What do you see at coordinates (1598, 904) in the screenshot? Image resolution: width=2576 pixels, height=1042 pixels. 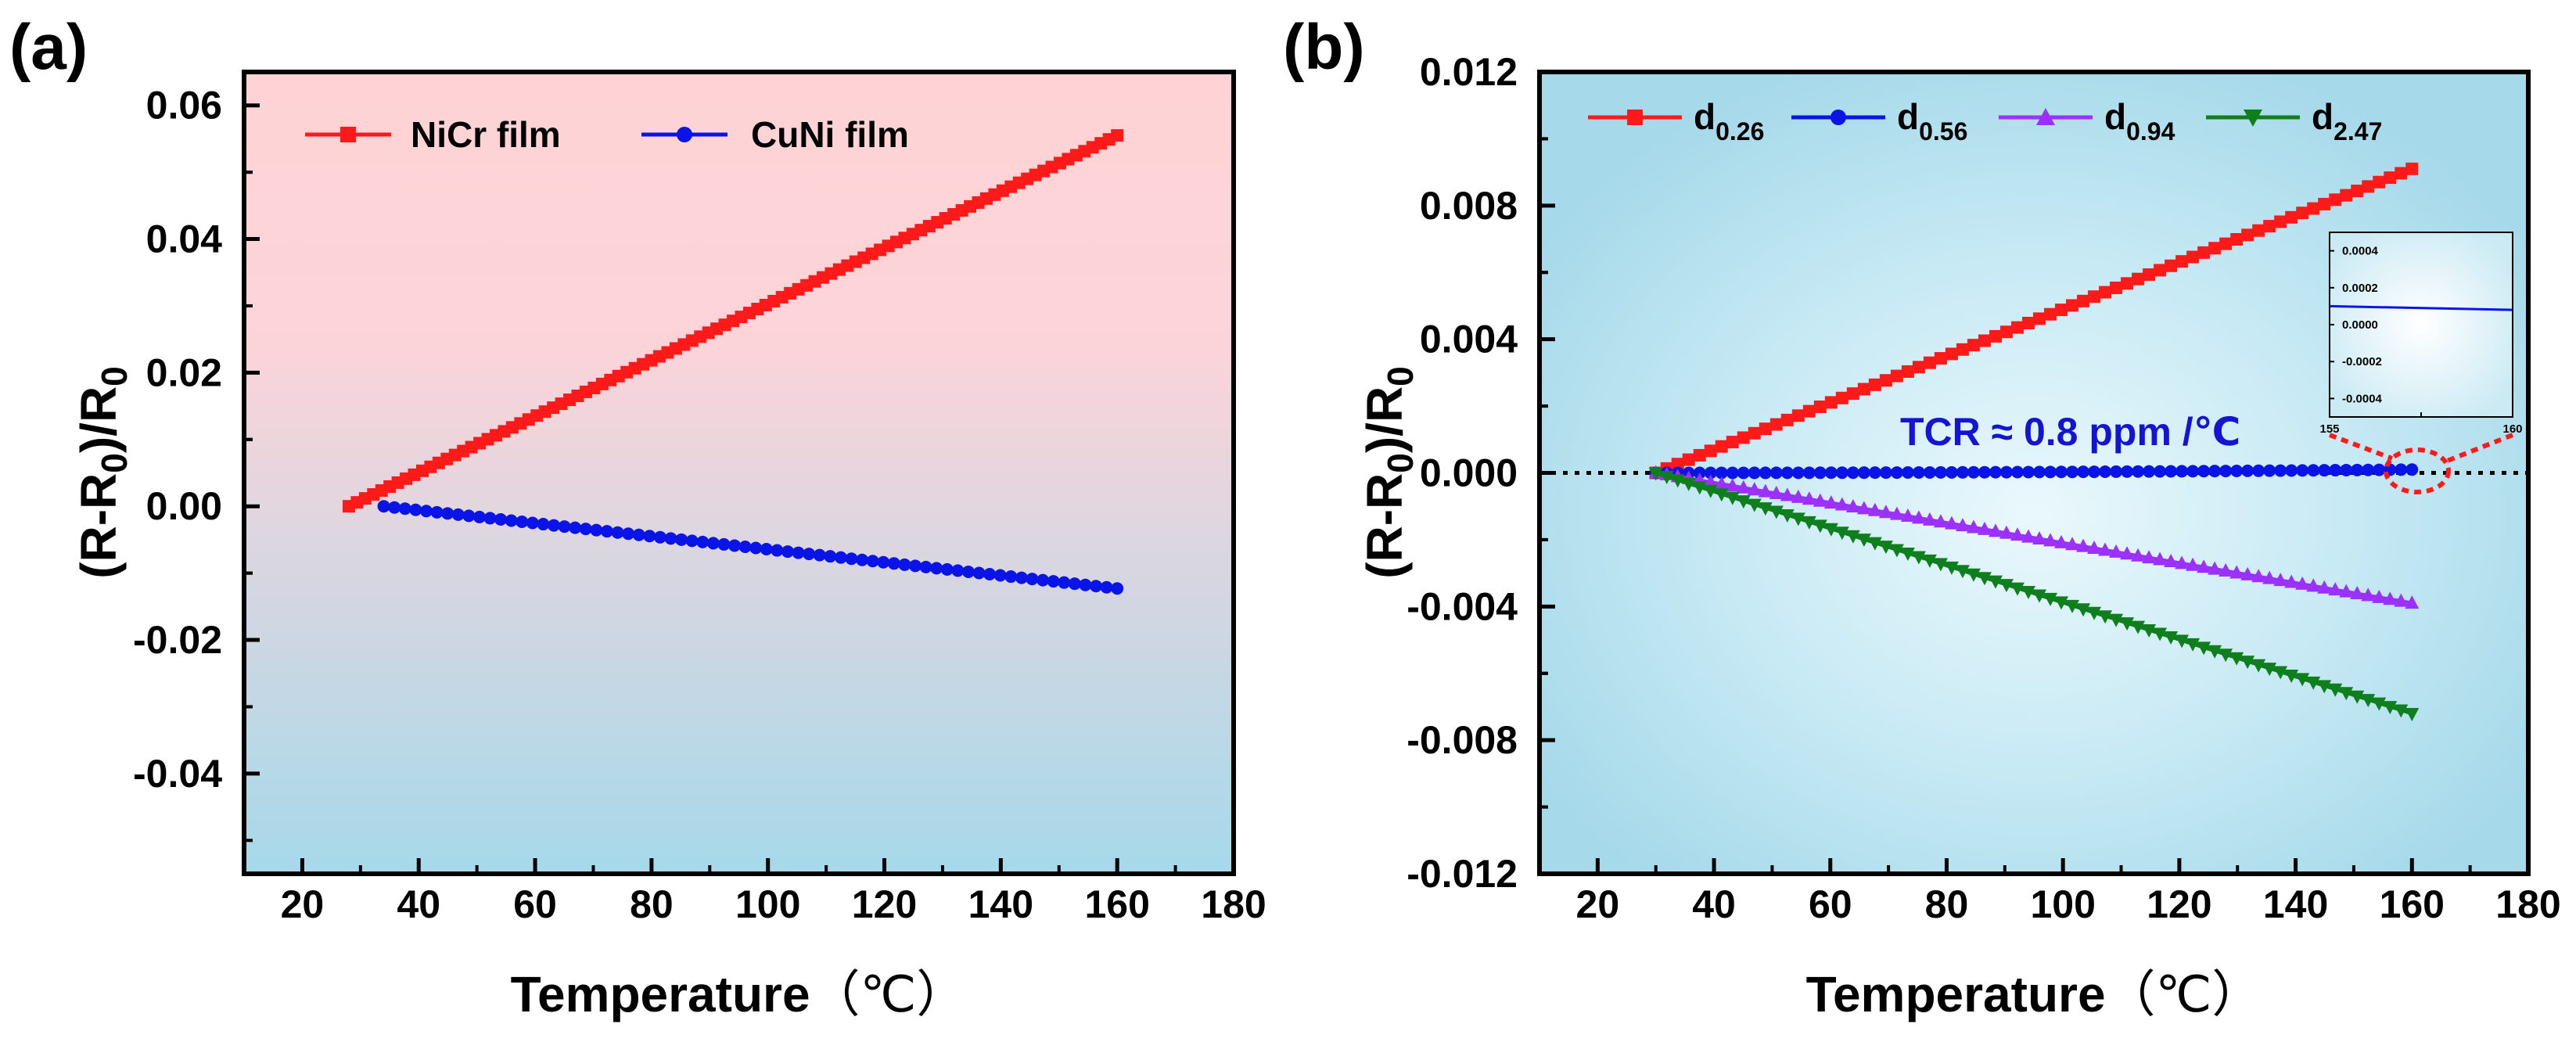 I see `x-tick-label: 20` at bounding box center [1598, 904].